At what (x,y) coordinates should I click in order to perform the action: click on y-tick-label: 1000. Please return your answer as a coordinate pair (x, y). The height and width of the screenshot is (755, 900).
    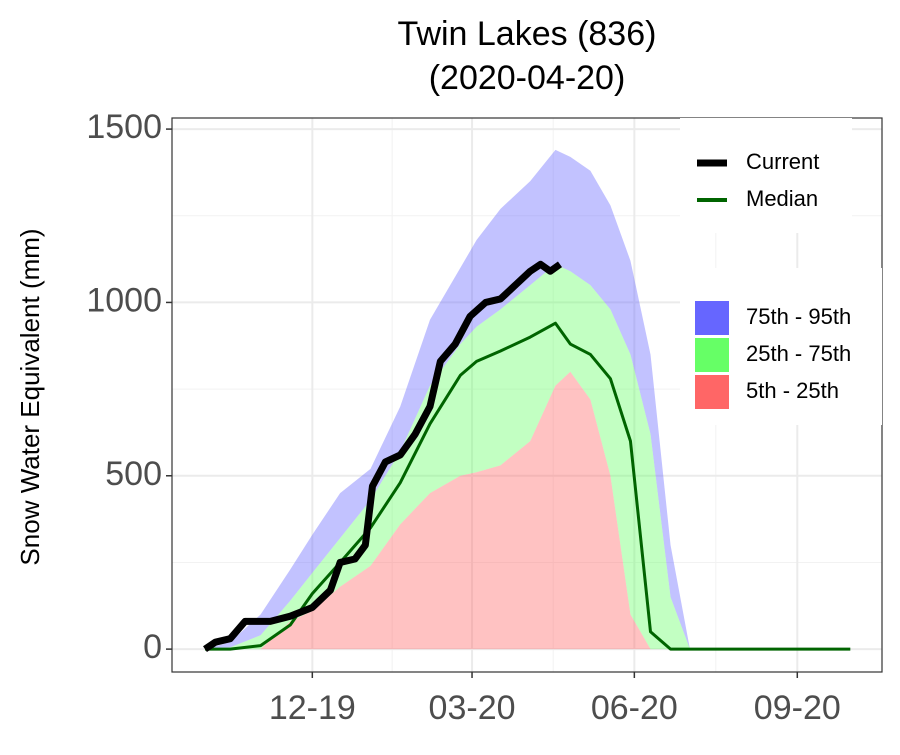
    Looking at the image, I should click on (124, 300).